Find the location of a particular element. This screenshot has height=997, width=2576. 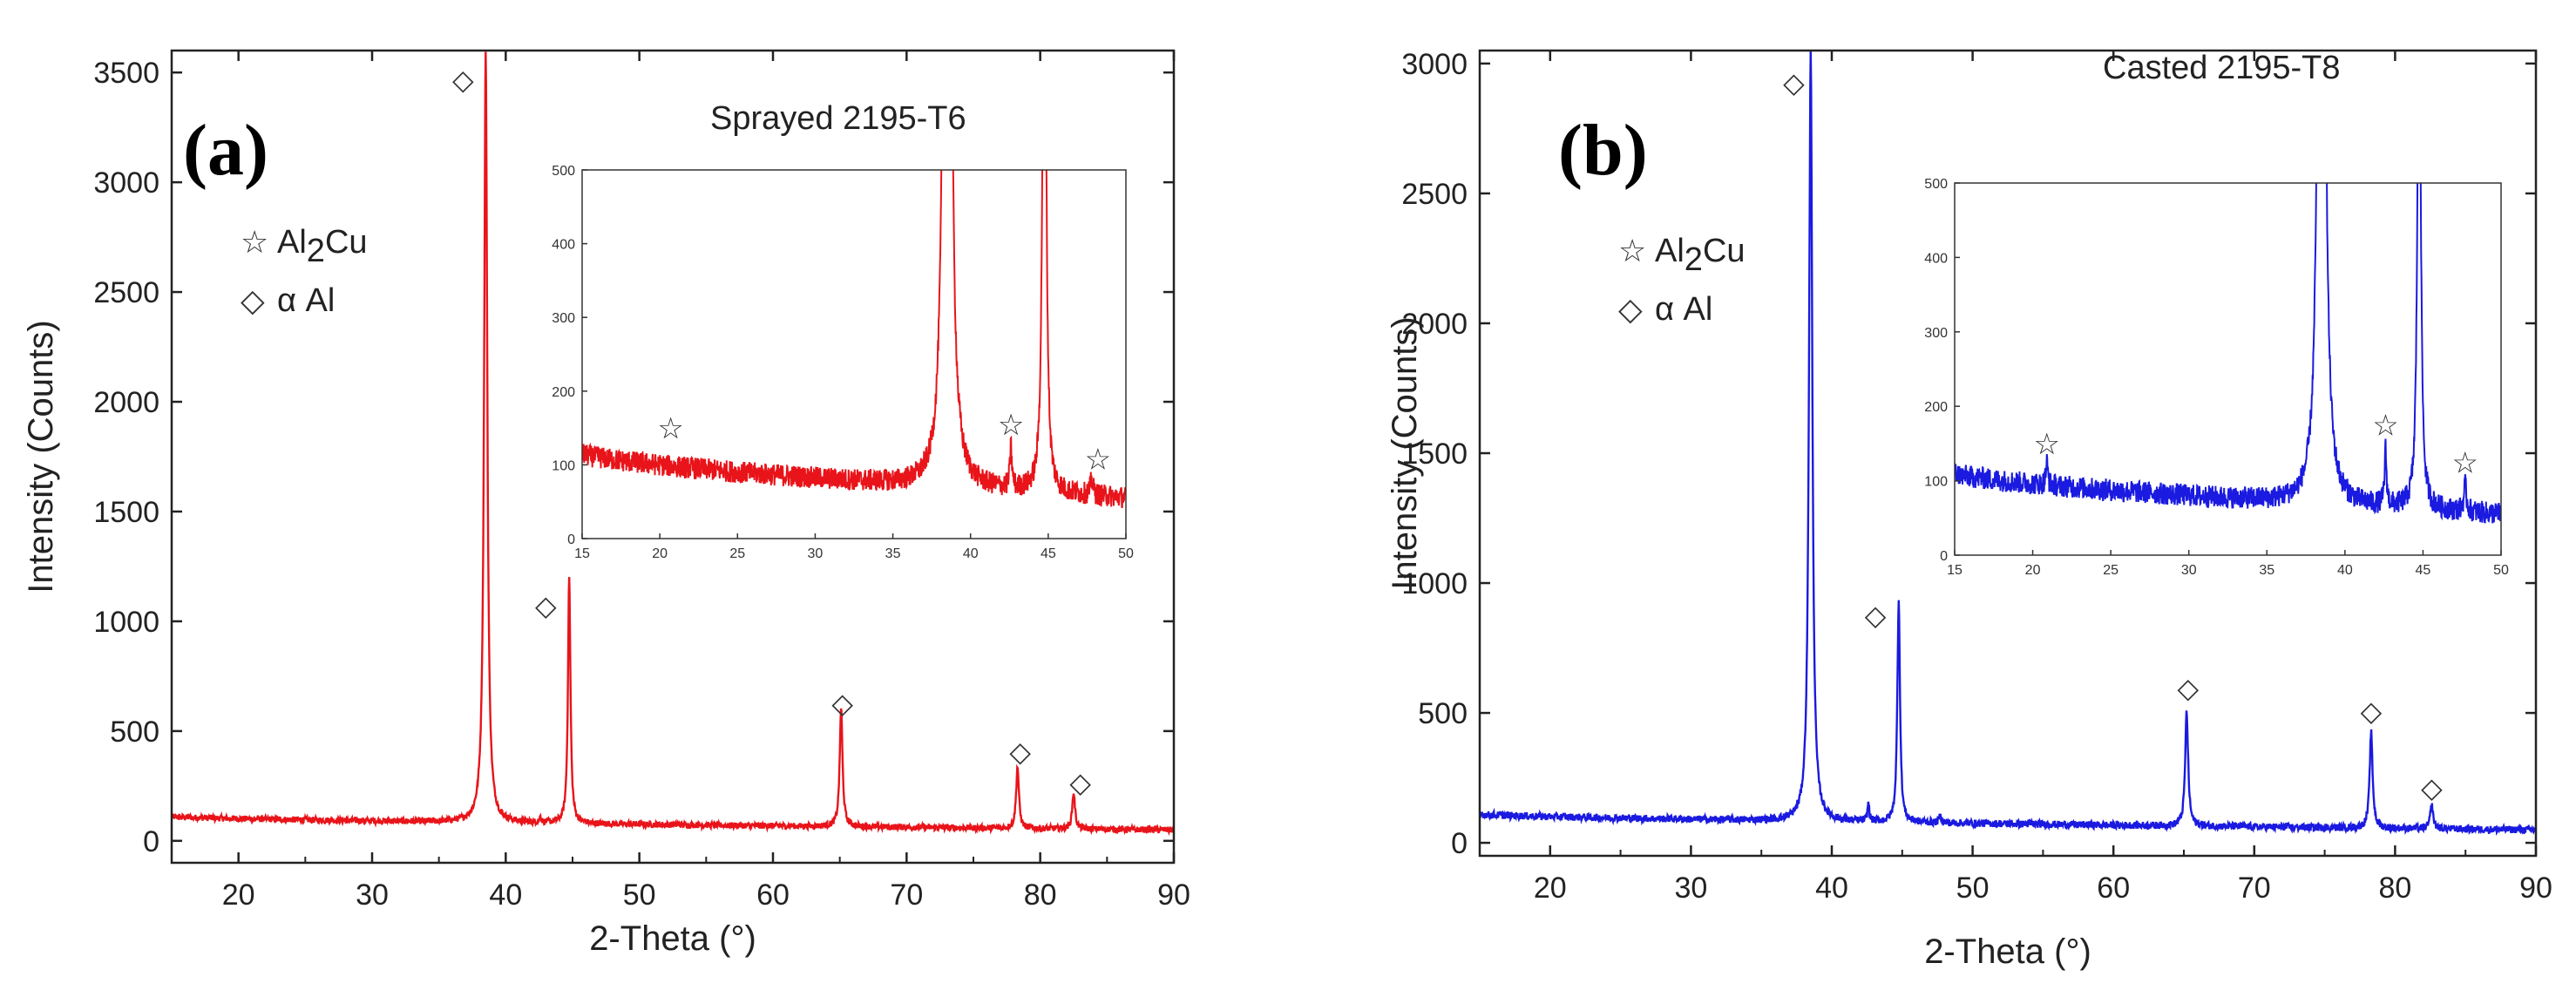

inset-frame is located at coordinates (2228, 369).